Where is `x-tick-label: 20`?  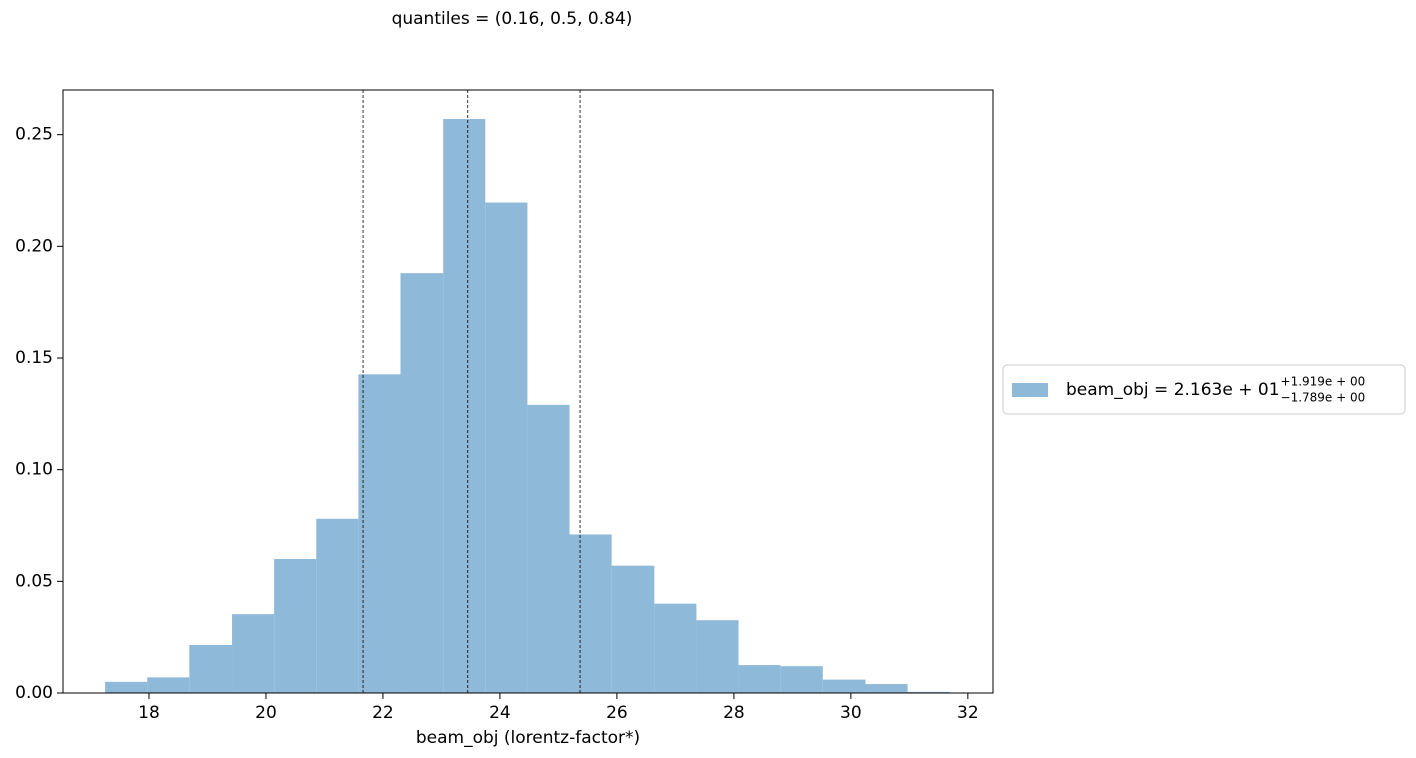 x-tick-label: 20 is located at coordinates (266, 713).